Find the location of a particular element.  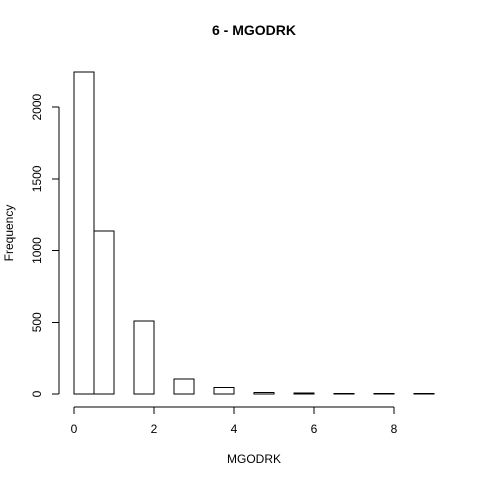

y-tick-label: 0 is located at coordinates (37, 393).